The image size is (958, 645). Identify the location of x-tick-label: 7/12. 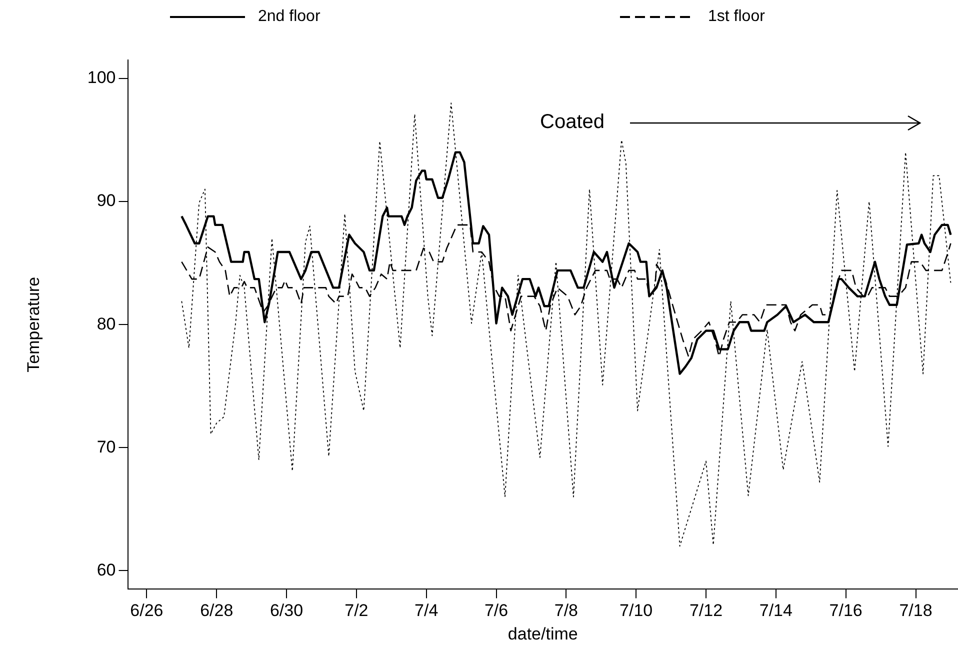
(706, 610).